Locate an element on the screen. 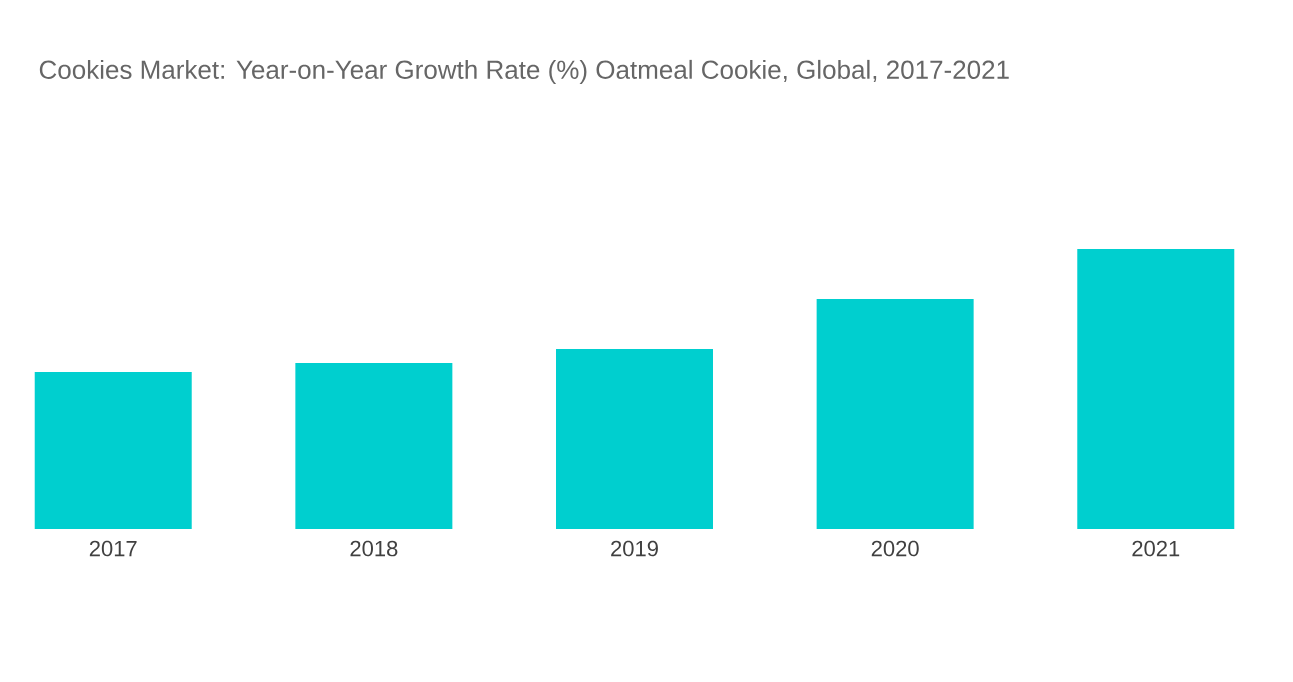  chart-title: Cookies Market: Year-on-Year Growth Rate (%) Oatmeal Cookie, Global, 2017-2021 is located at coordinates (524, 72).